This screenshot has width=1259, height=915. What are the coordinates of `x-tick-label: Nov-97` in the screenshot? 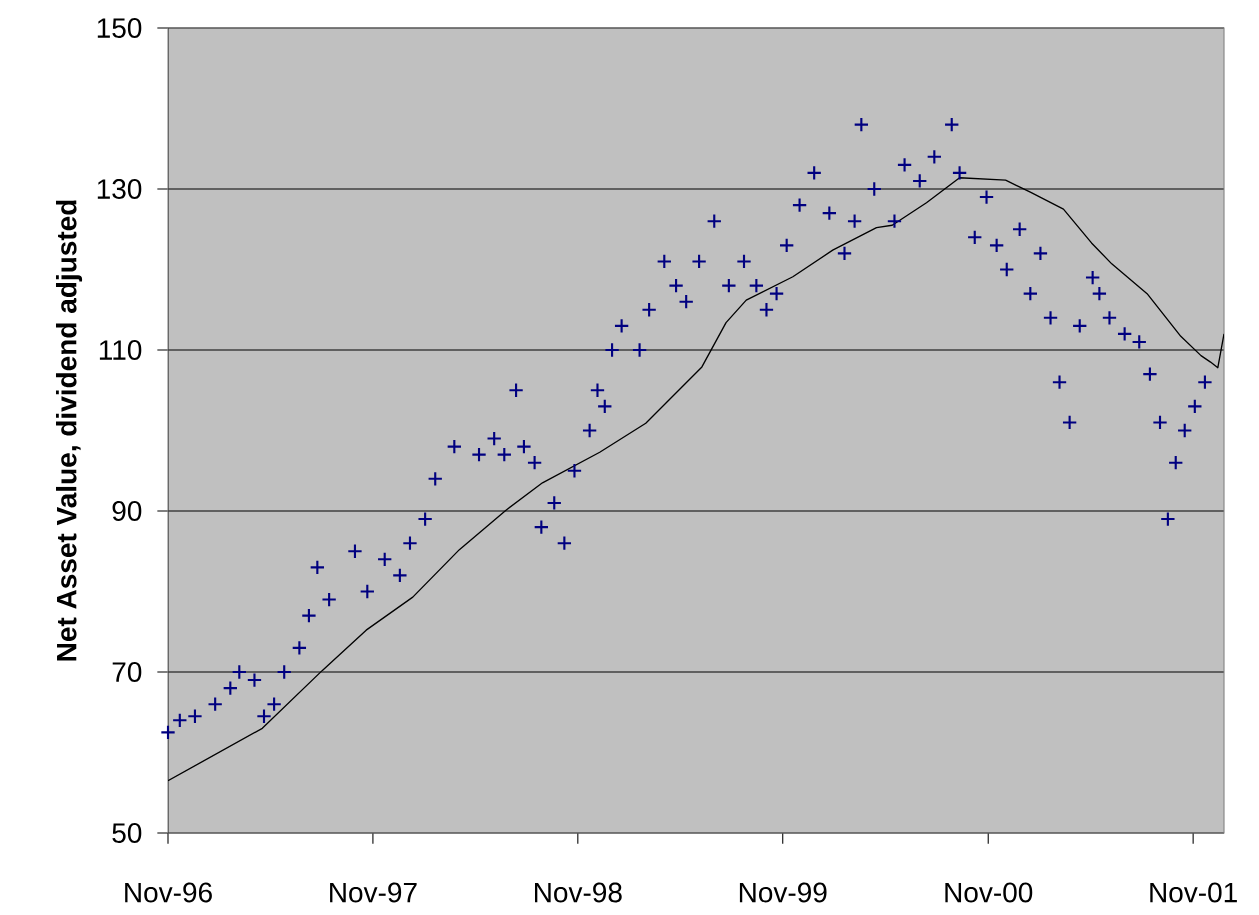 It's located at (373, 892).